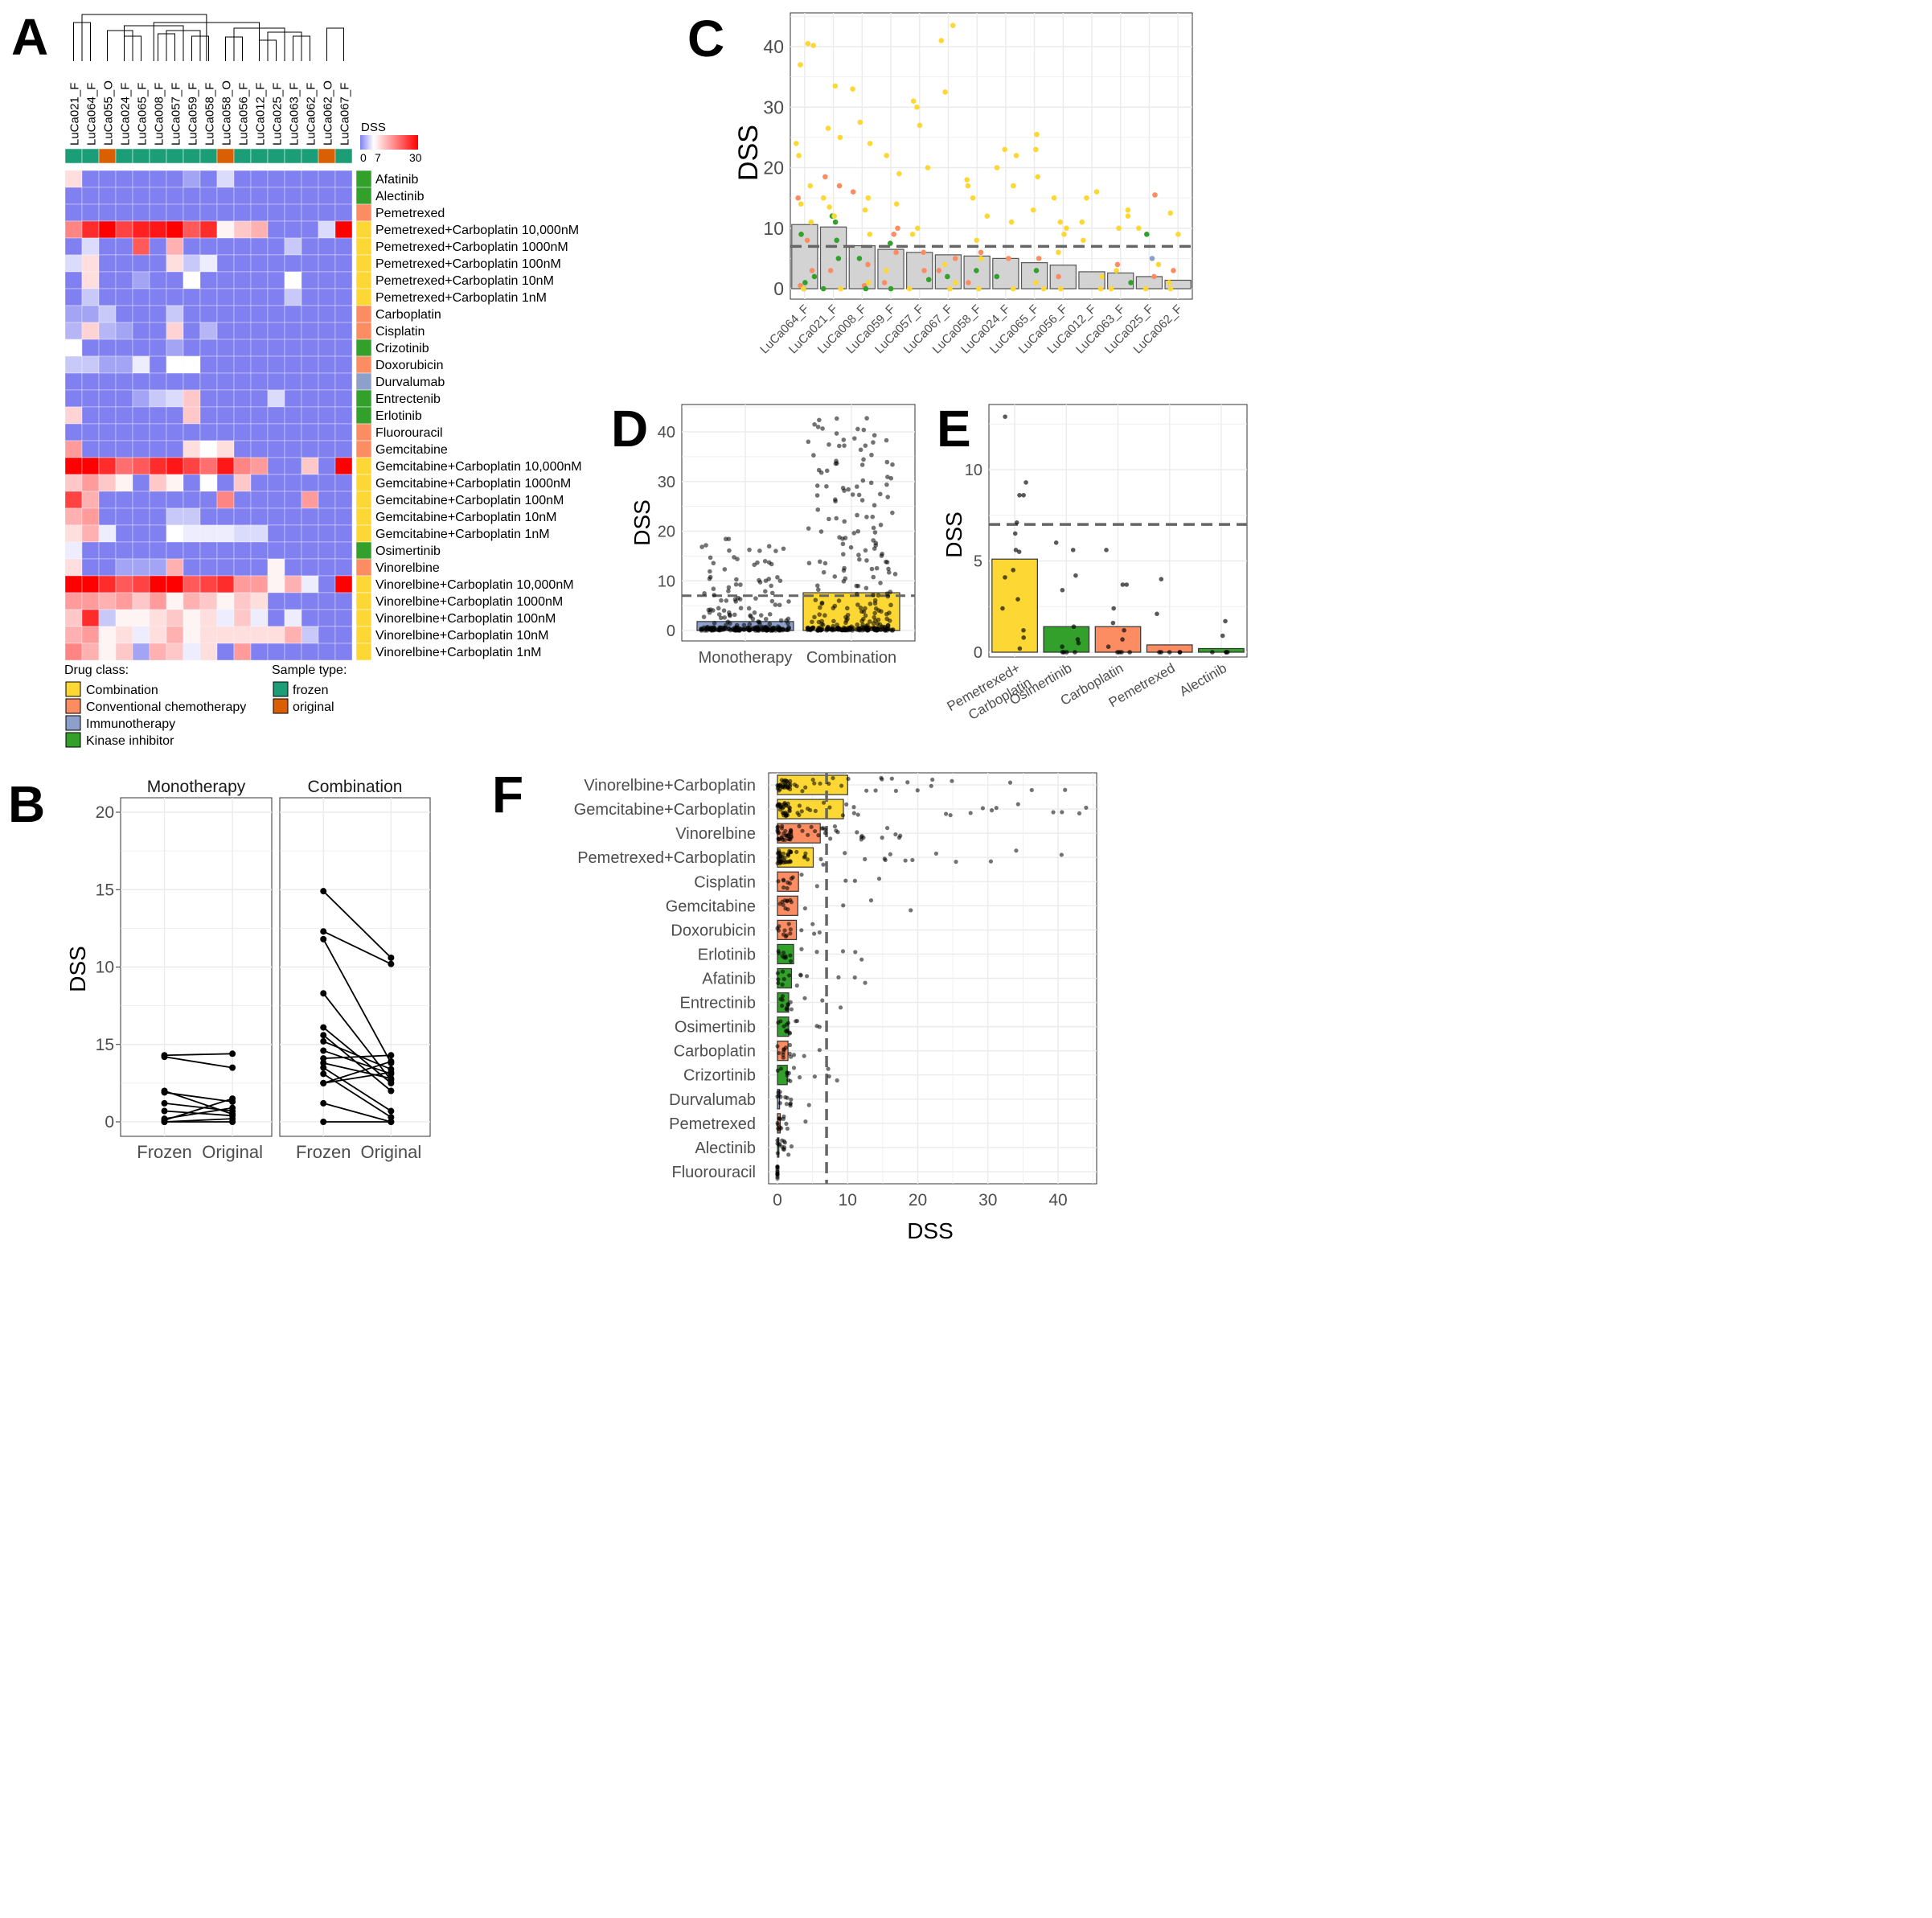 This screenshot has height=1918, width=1932. What do you see at coordinates (343, 156) in the screenshot?
I see `sample-type-cell` at bounding box center [343, 156].